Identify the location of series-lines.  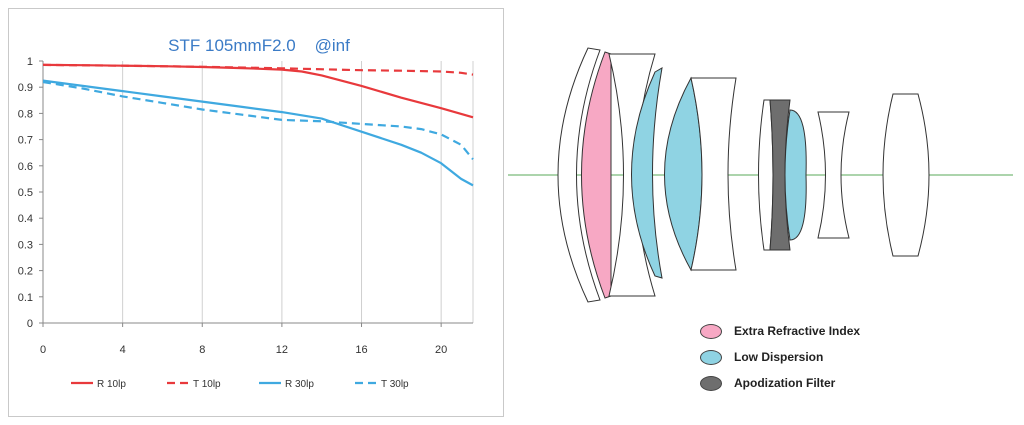
(258, 125).